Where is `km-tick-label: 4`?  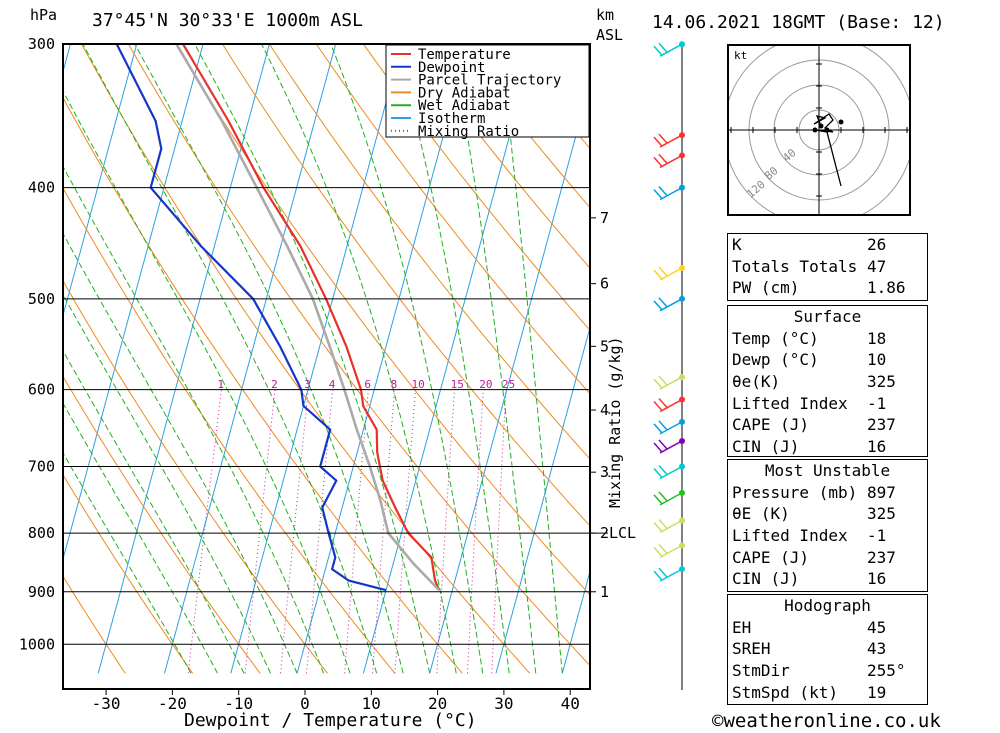
km-tick-label: 4 is located at coordinates (604, 410).